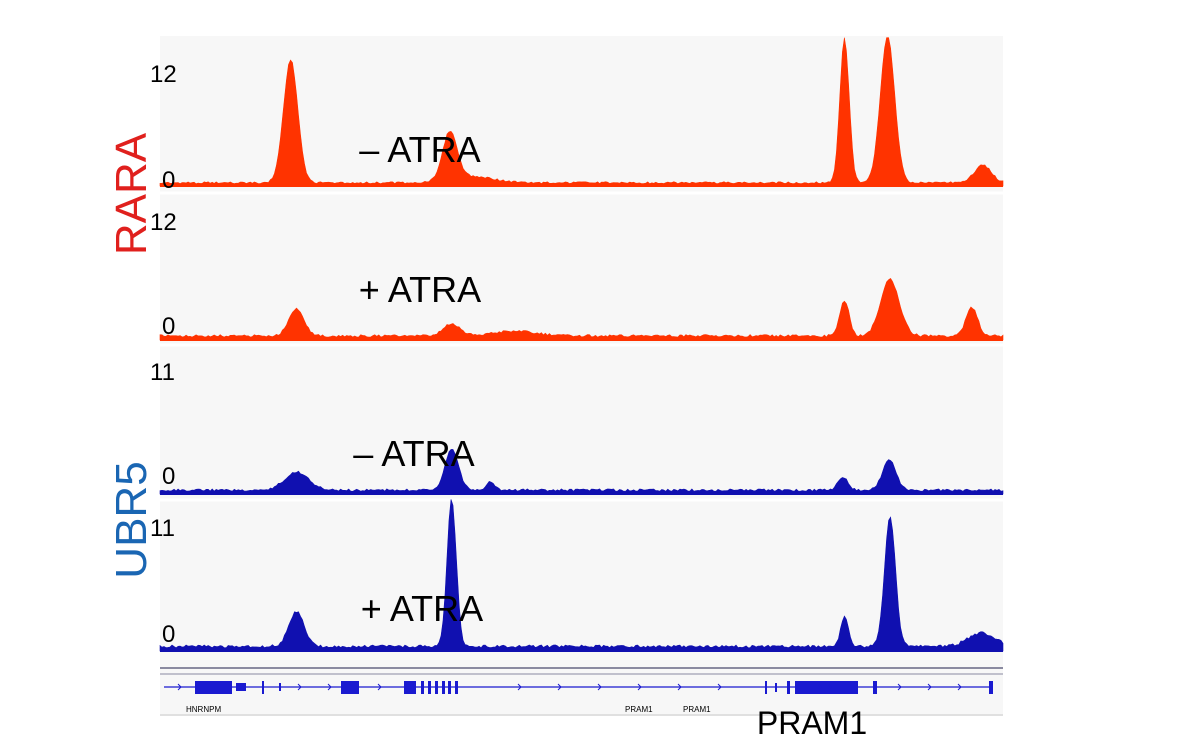  What do you see at coordinates (163, 74) in the screenshot?
I see `track-ymax-label-1: 12` at bounding box center [163, 74].